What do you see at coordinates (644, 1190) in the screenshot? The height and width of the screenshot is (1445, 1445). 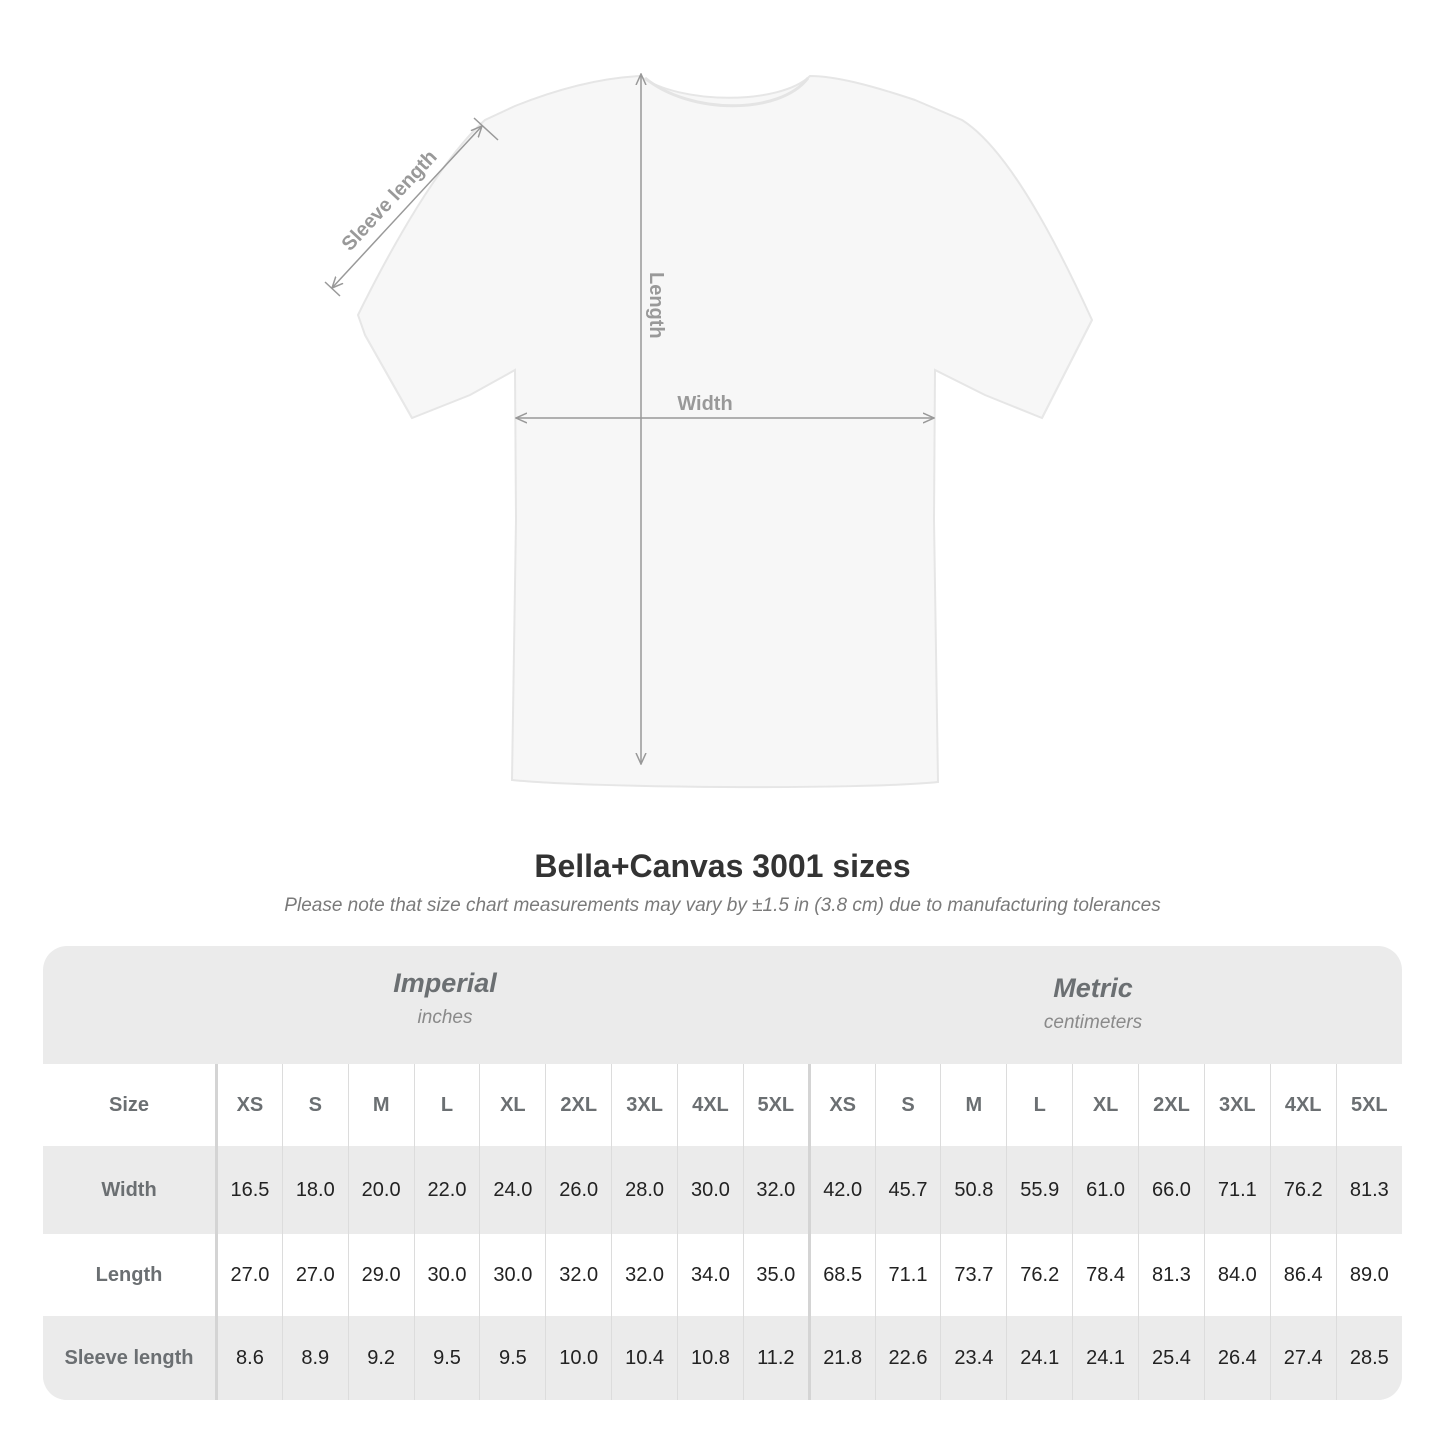 I see `imperial-cell: 28.0` at bounding box center [644, 1190].